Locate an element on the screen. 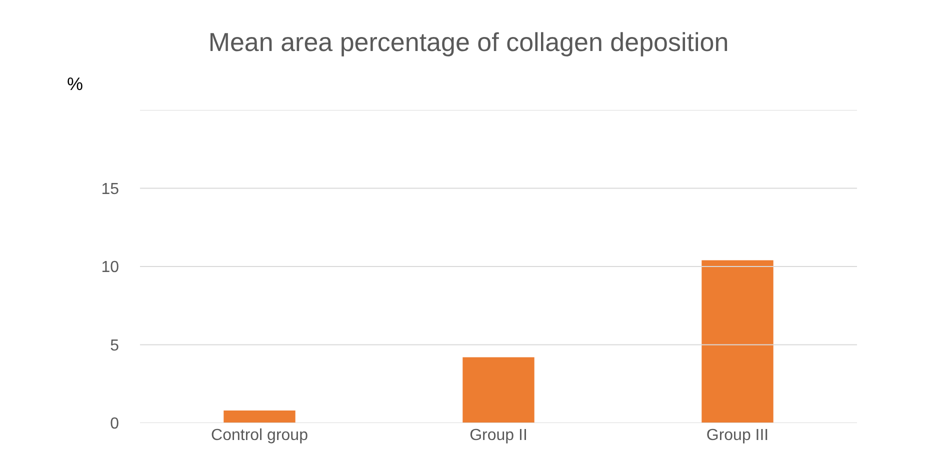 The height and width of the screenshot is (468, 937). y-tick-label: 15 is located at coordinates (110, 189).